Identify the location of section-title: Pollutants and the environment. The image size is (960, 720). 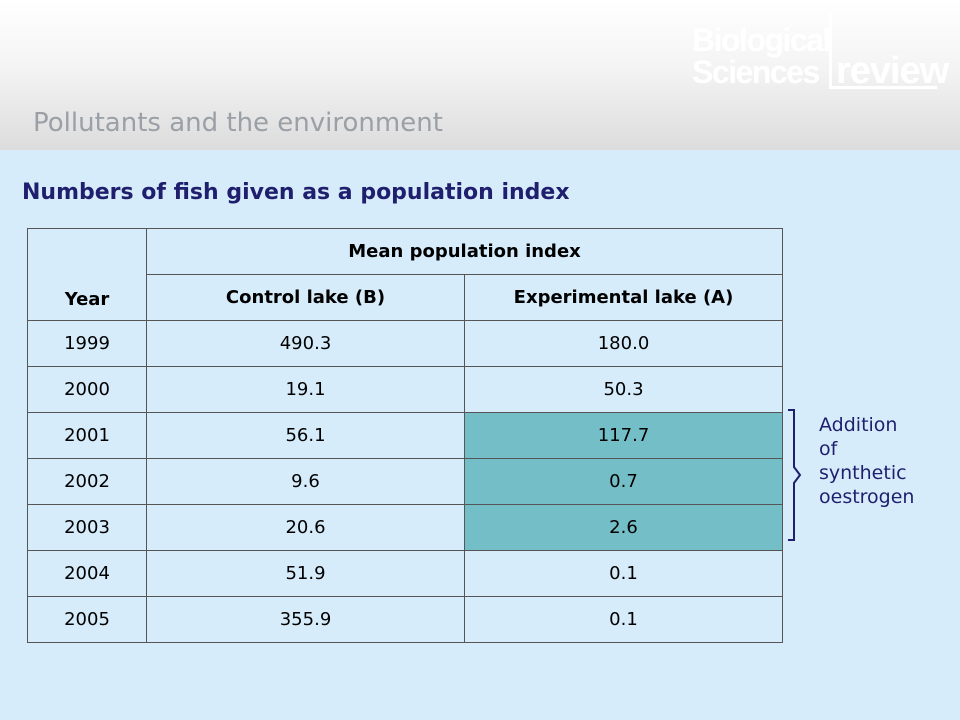
(238, 123).